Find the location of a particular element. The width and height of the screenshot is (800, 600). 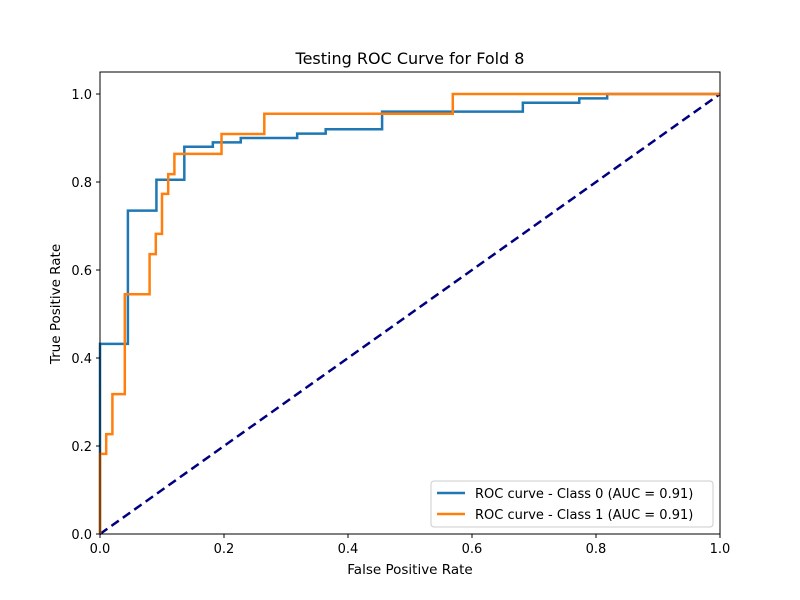

chart-title: Testing ROC Curve for Fold 8 is located at coordinates (410, 58).